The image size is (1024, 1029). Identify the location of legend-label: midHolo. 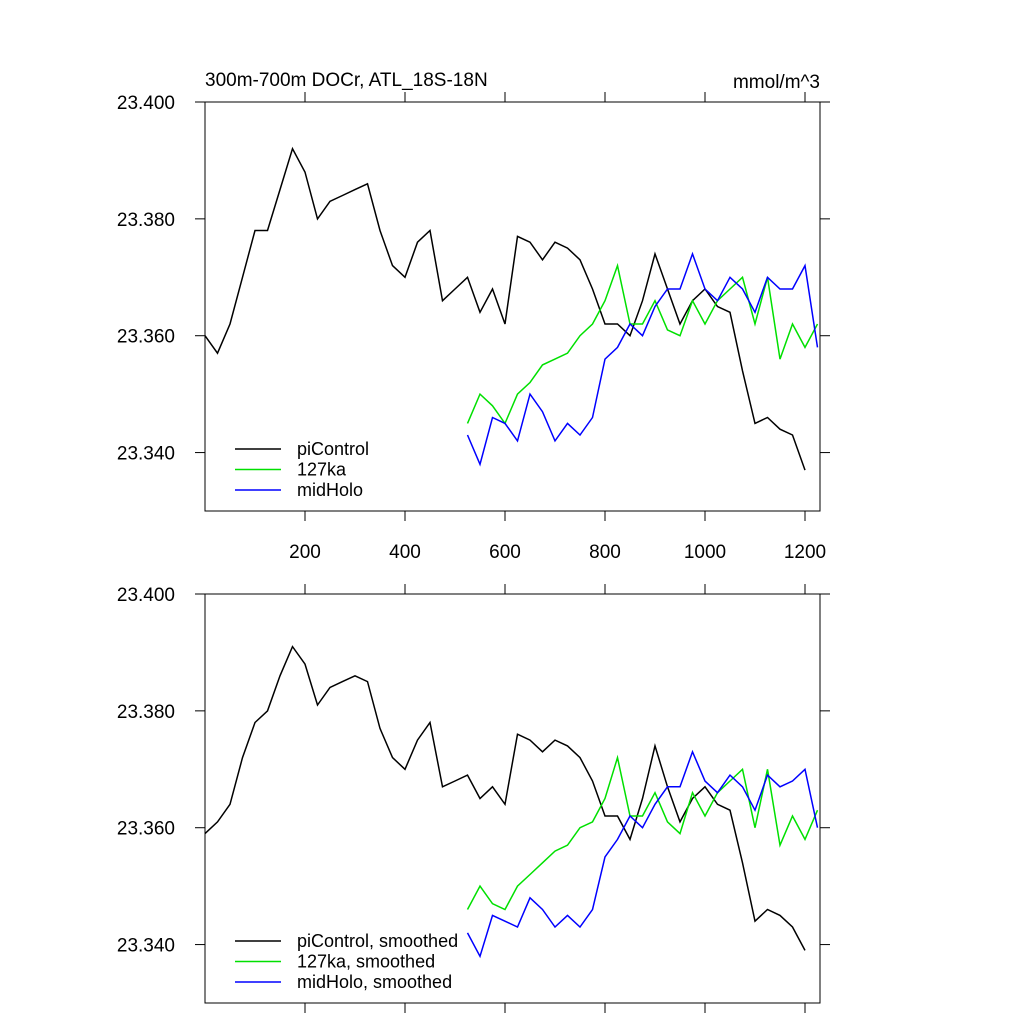
(330, 490).